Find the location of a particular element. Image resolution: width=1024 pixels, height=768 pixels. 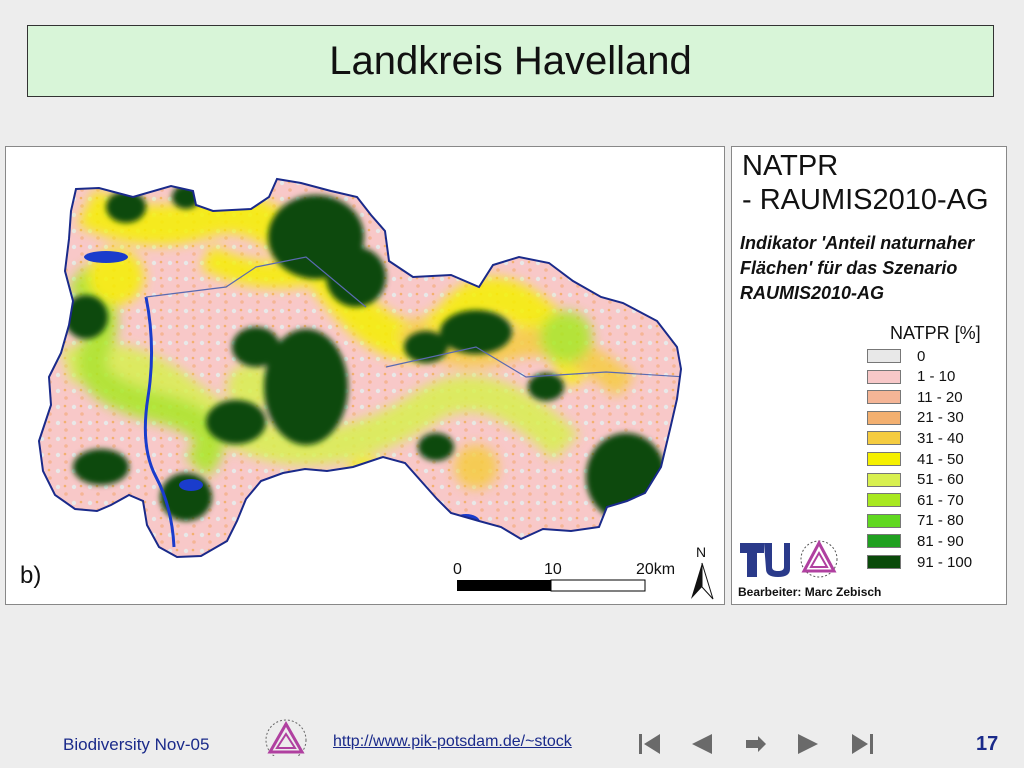

legend-header: NATPR [%] is located at coordinates (935, 333).